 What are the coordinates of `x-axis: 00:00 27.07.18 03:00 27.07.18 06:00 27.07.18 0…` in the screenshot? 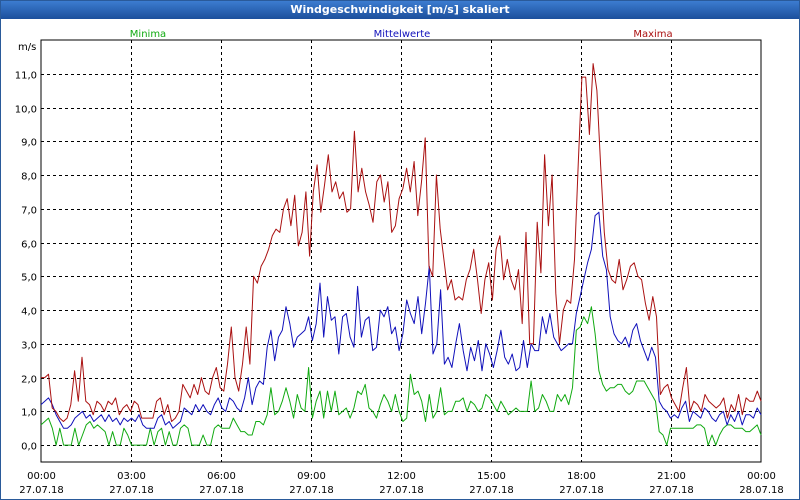 It's located at (401, 483).